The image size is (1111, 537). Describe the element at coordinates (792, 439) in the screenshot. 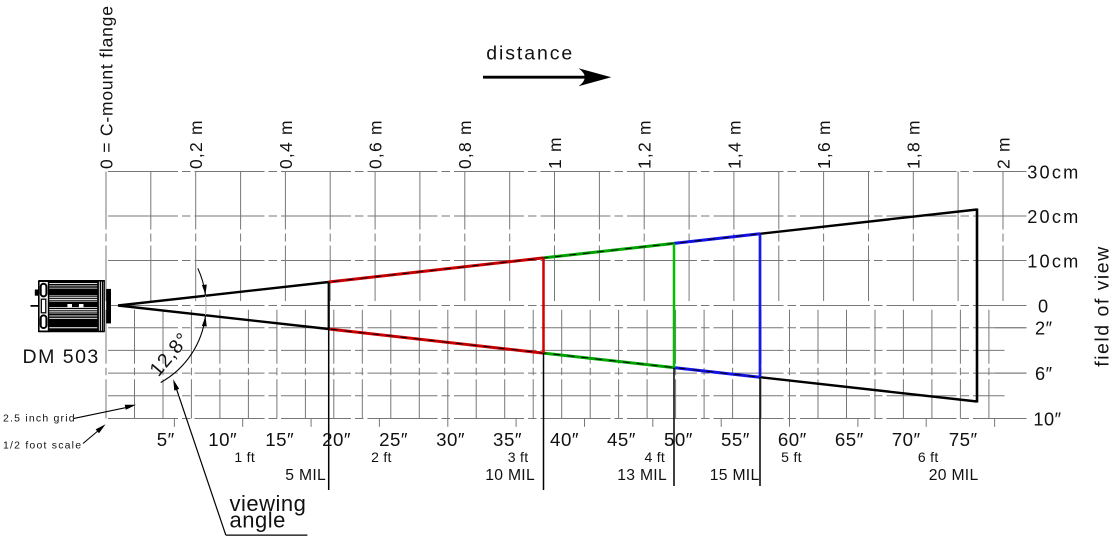

I see `svg-text: 60″` at that location.